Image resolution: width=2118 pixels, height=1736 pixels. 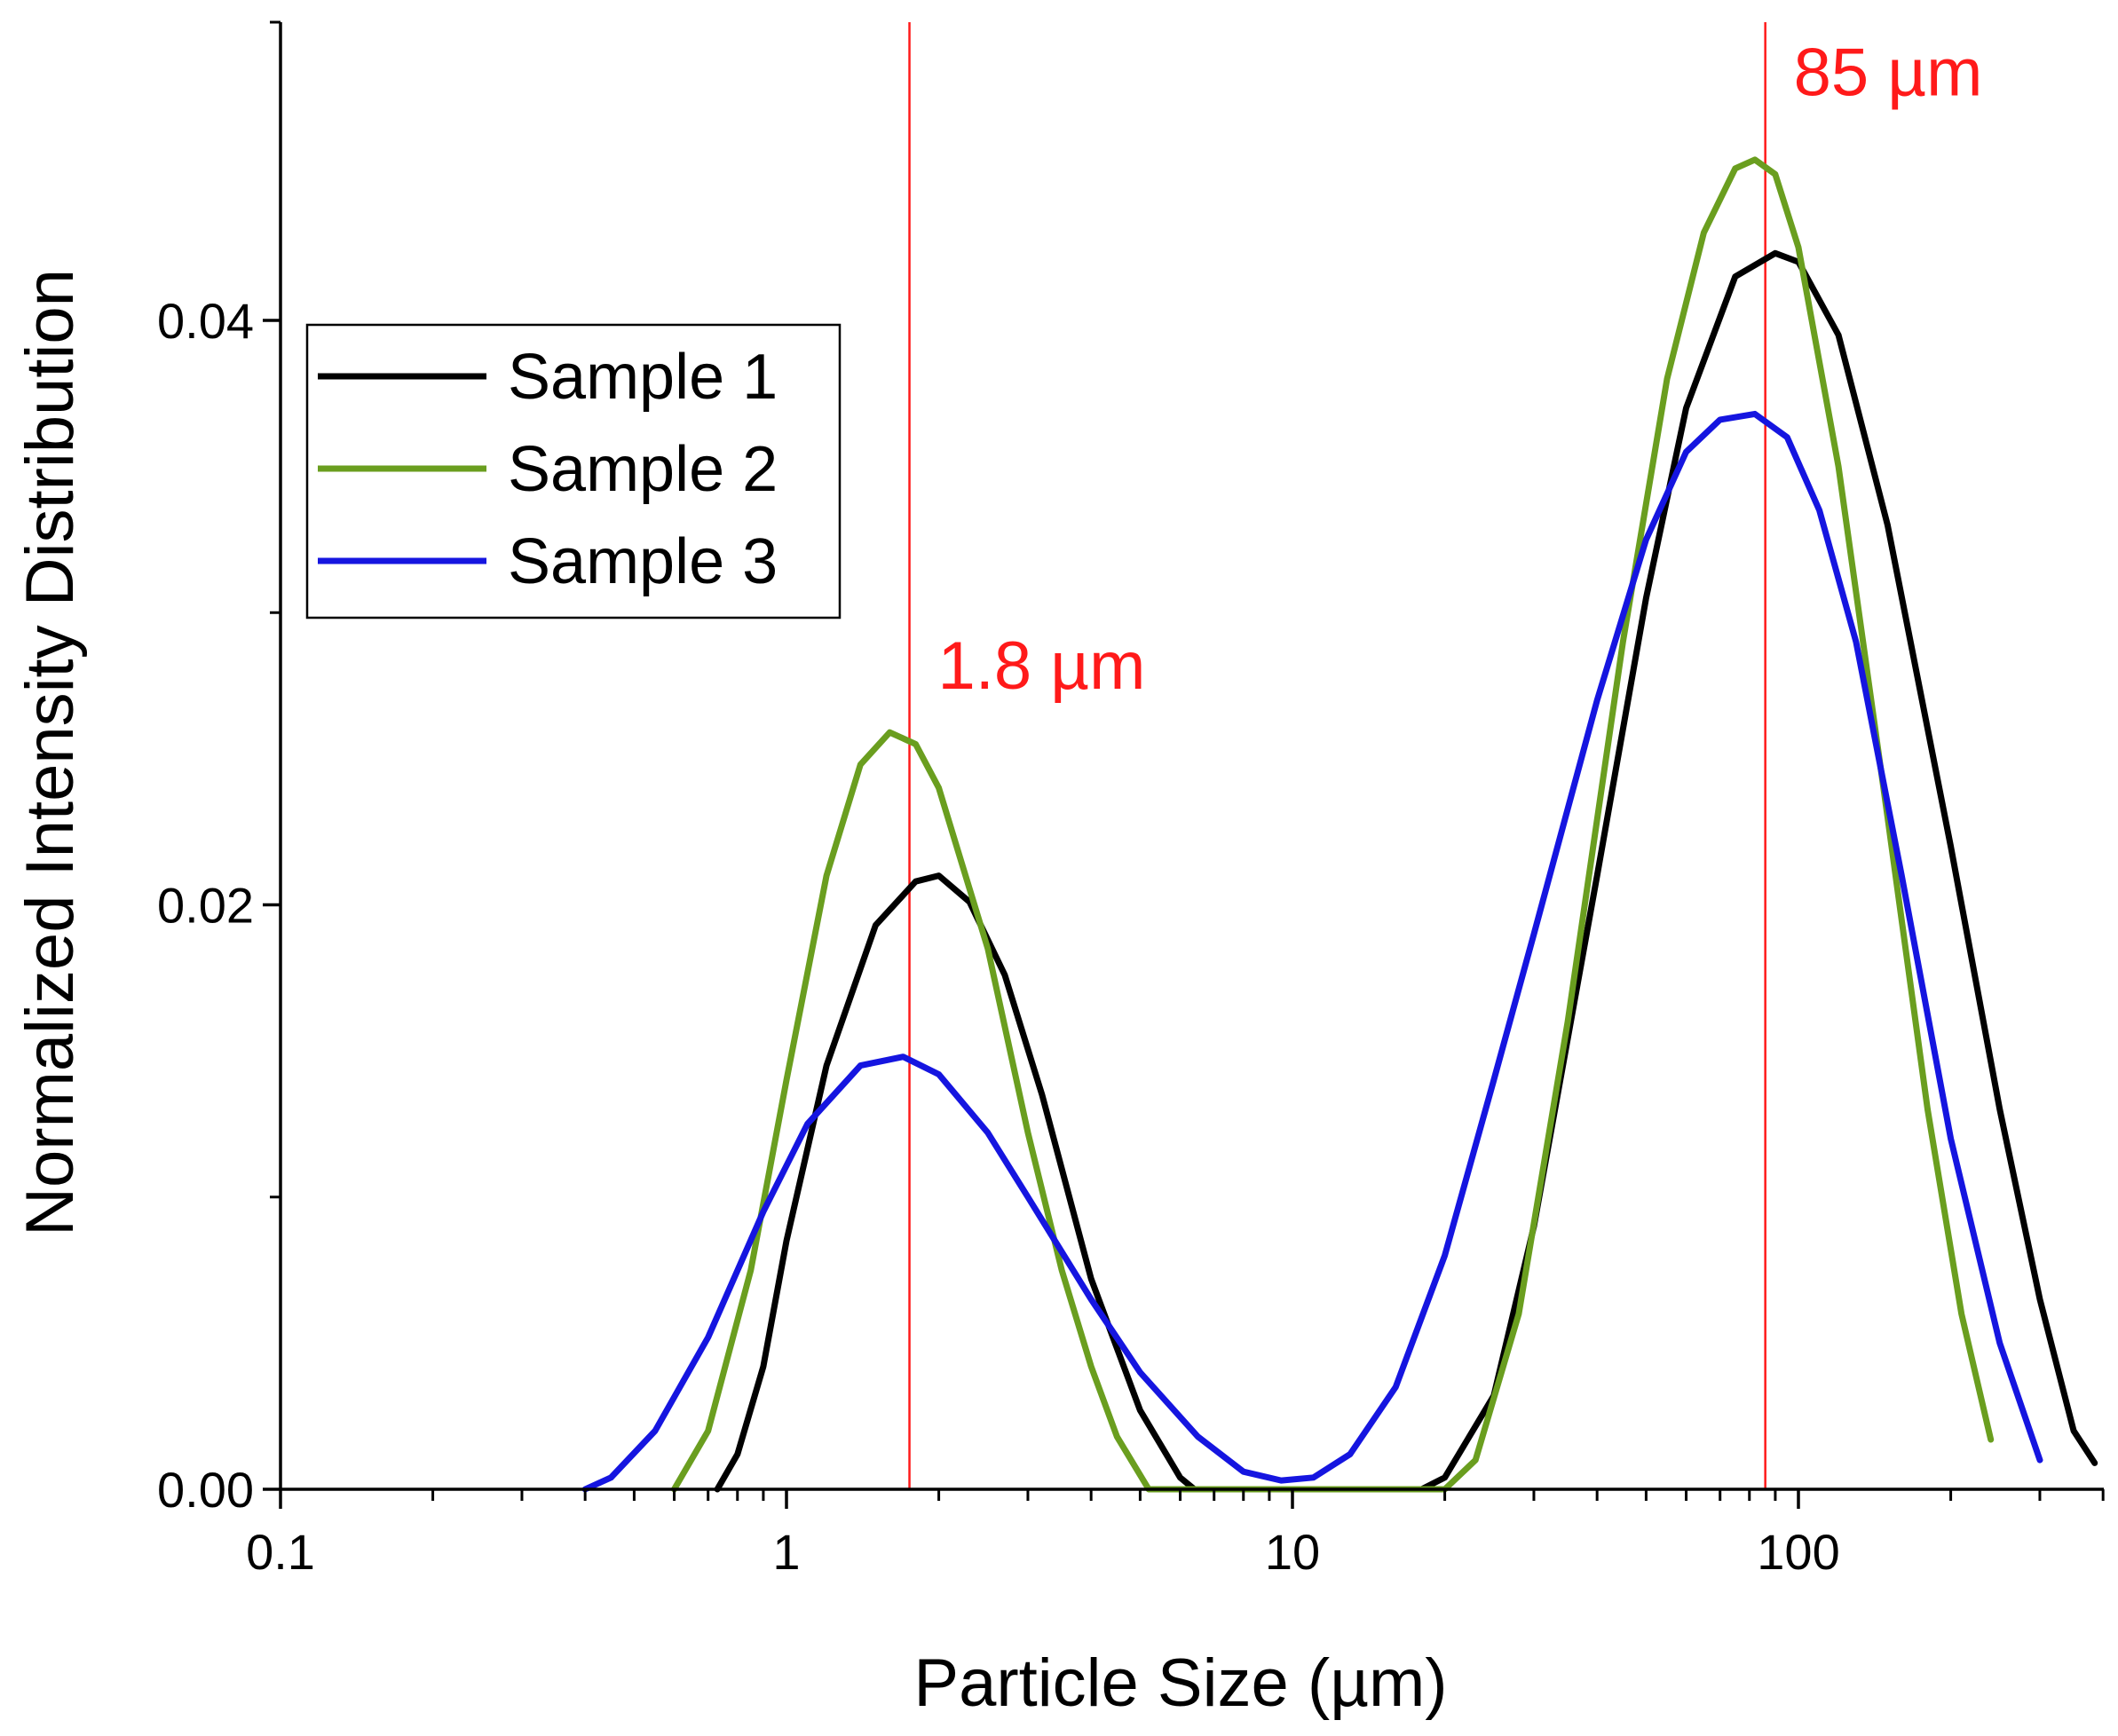 I want to click on x-axis-title: Particle Size (µm), so click(x=1180, y=1683).